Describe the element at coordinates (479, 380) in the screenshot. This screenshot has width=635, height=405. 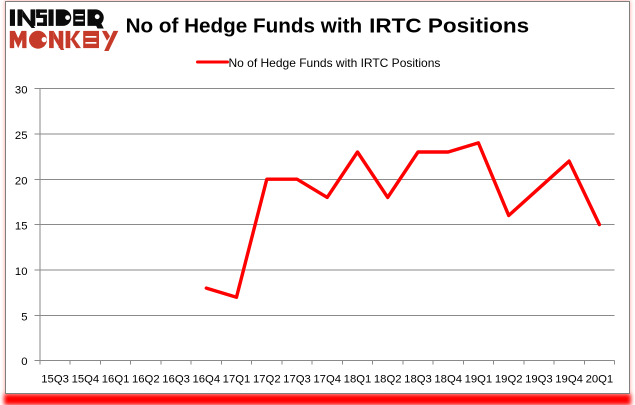
I see `svg-text: 19Q1` at that location.